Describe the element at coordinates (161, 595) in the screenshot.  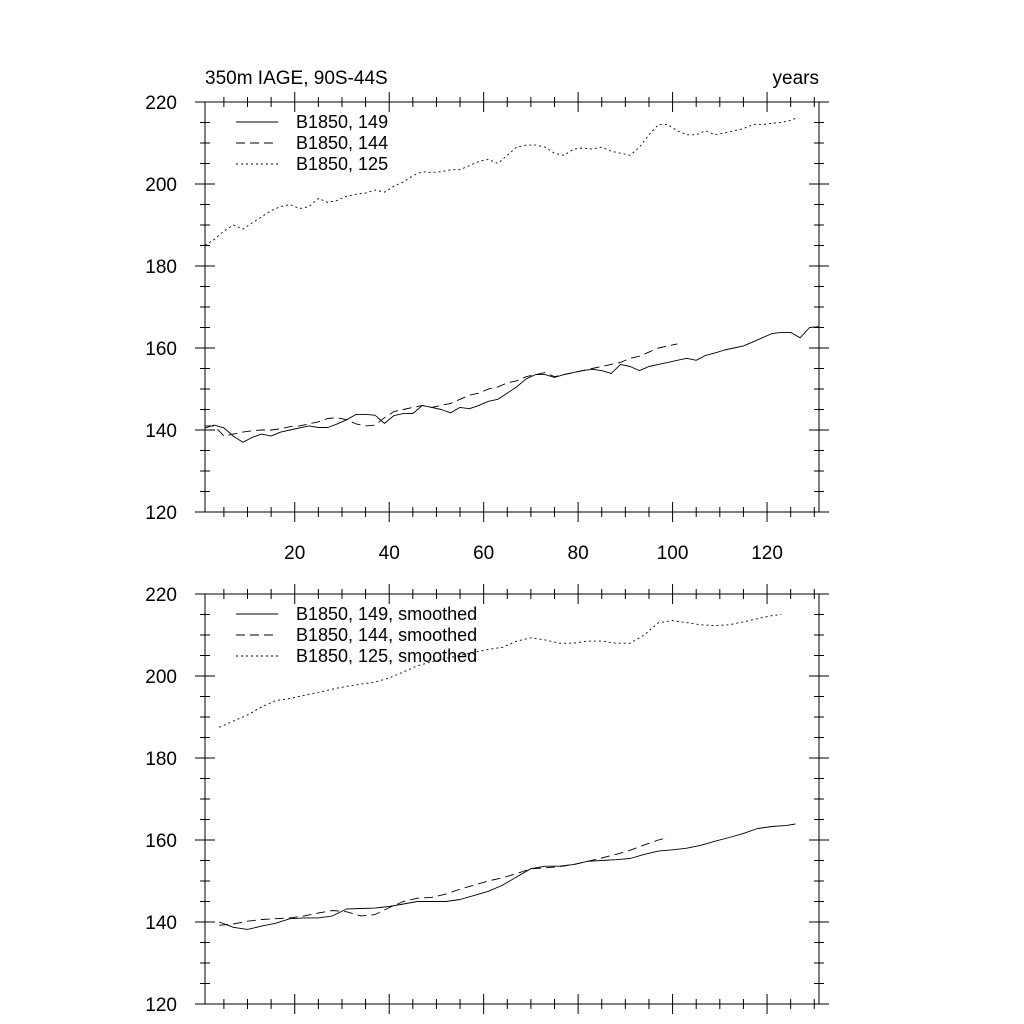
I see `chart-1-ytick-label: 220` at that location.